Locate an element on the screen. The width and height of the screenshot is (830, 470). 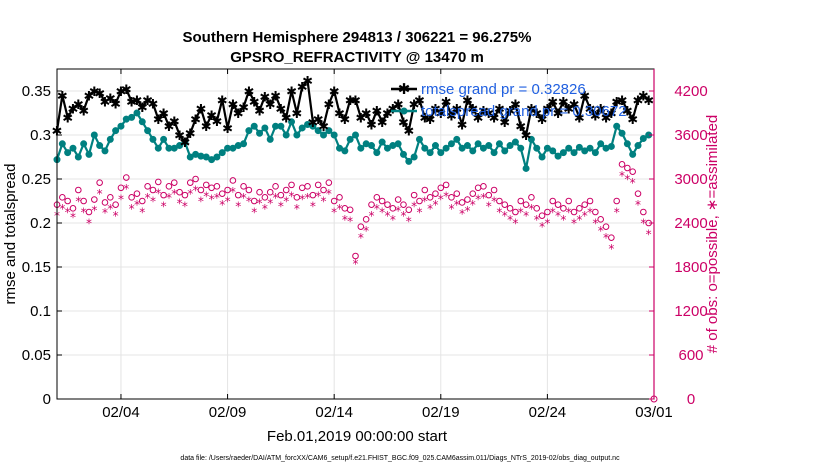
y-right-tick-label: 4200 is located at coordinates (690, 91).